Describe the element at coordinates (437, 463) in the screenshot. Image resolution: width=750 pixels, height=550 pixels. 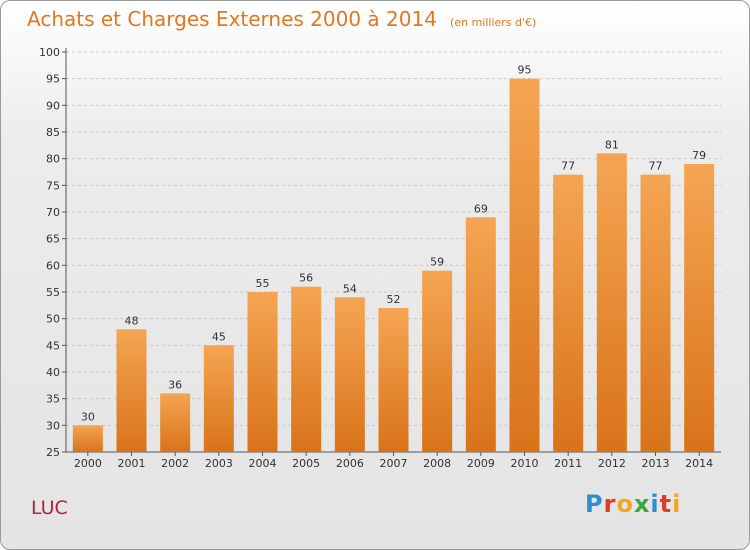
I see `x-tick-label: 2008` at that location.